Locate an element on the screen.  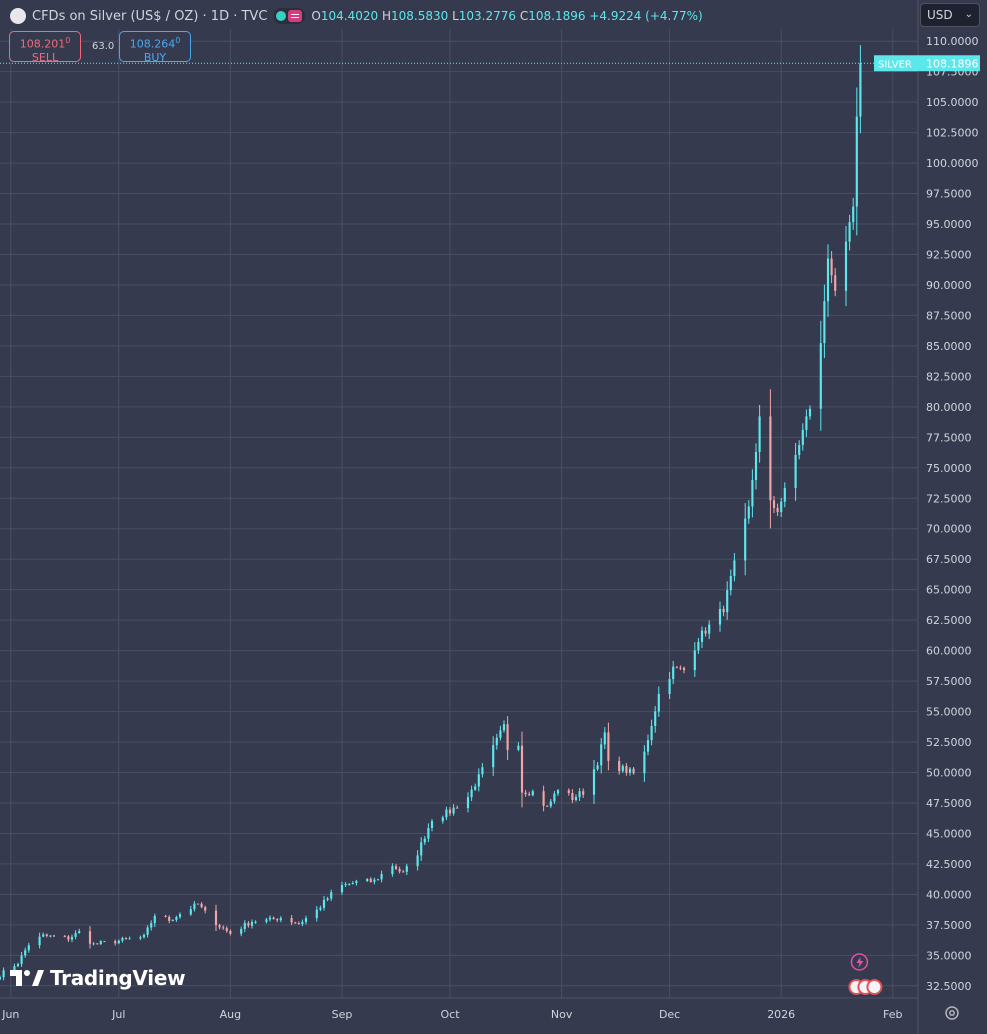
market-status-toggle is located at coordinates (289, 16).